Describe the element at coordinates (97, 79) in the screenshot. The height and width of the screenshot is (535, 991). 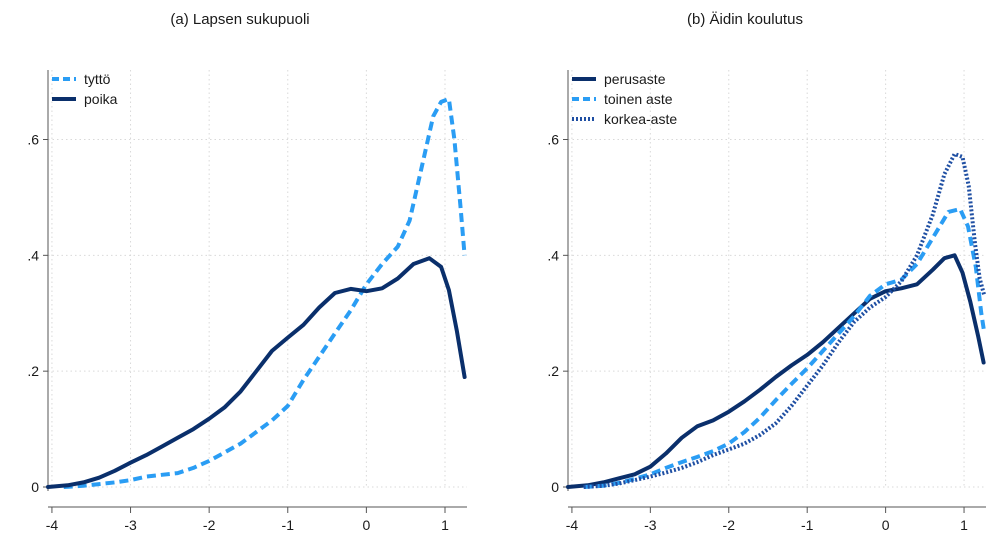
I see `legend-label: tyttö` at that location.